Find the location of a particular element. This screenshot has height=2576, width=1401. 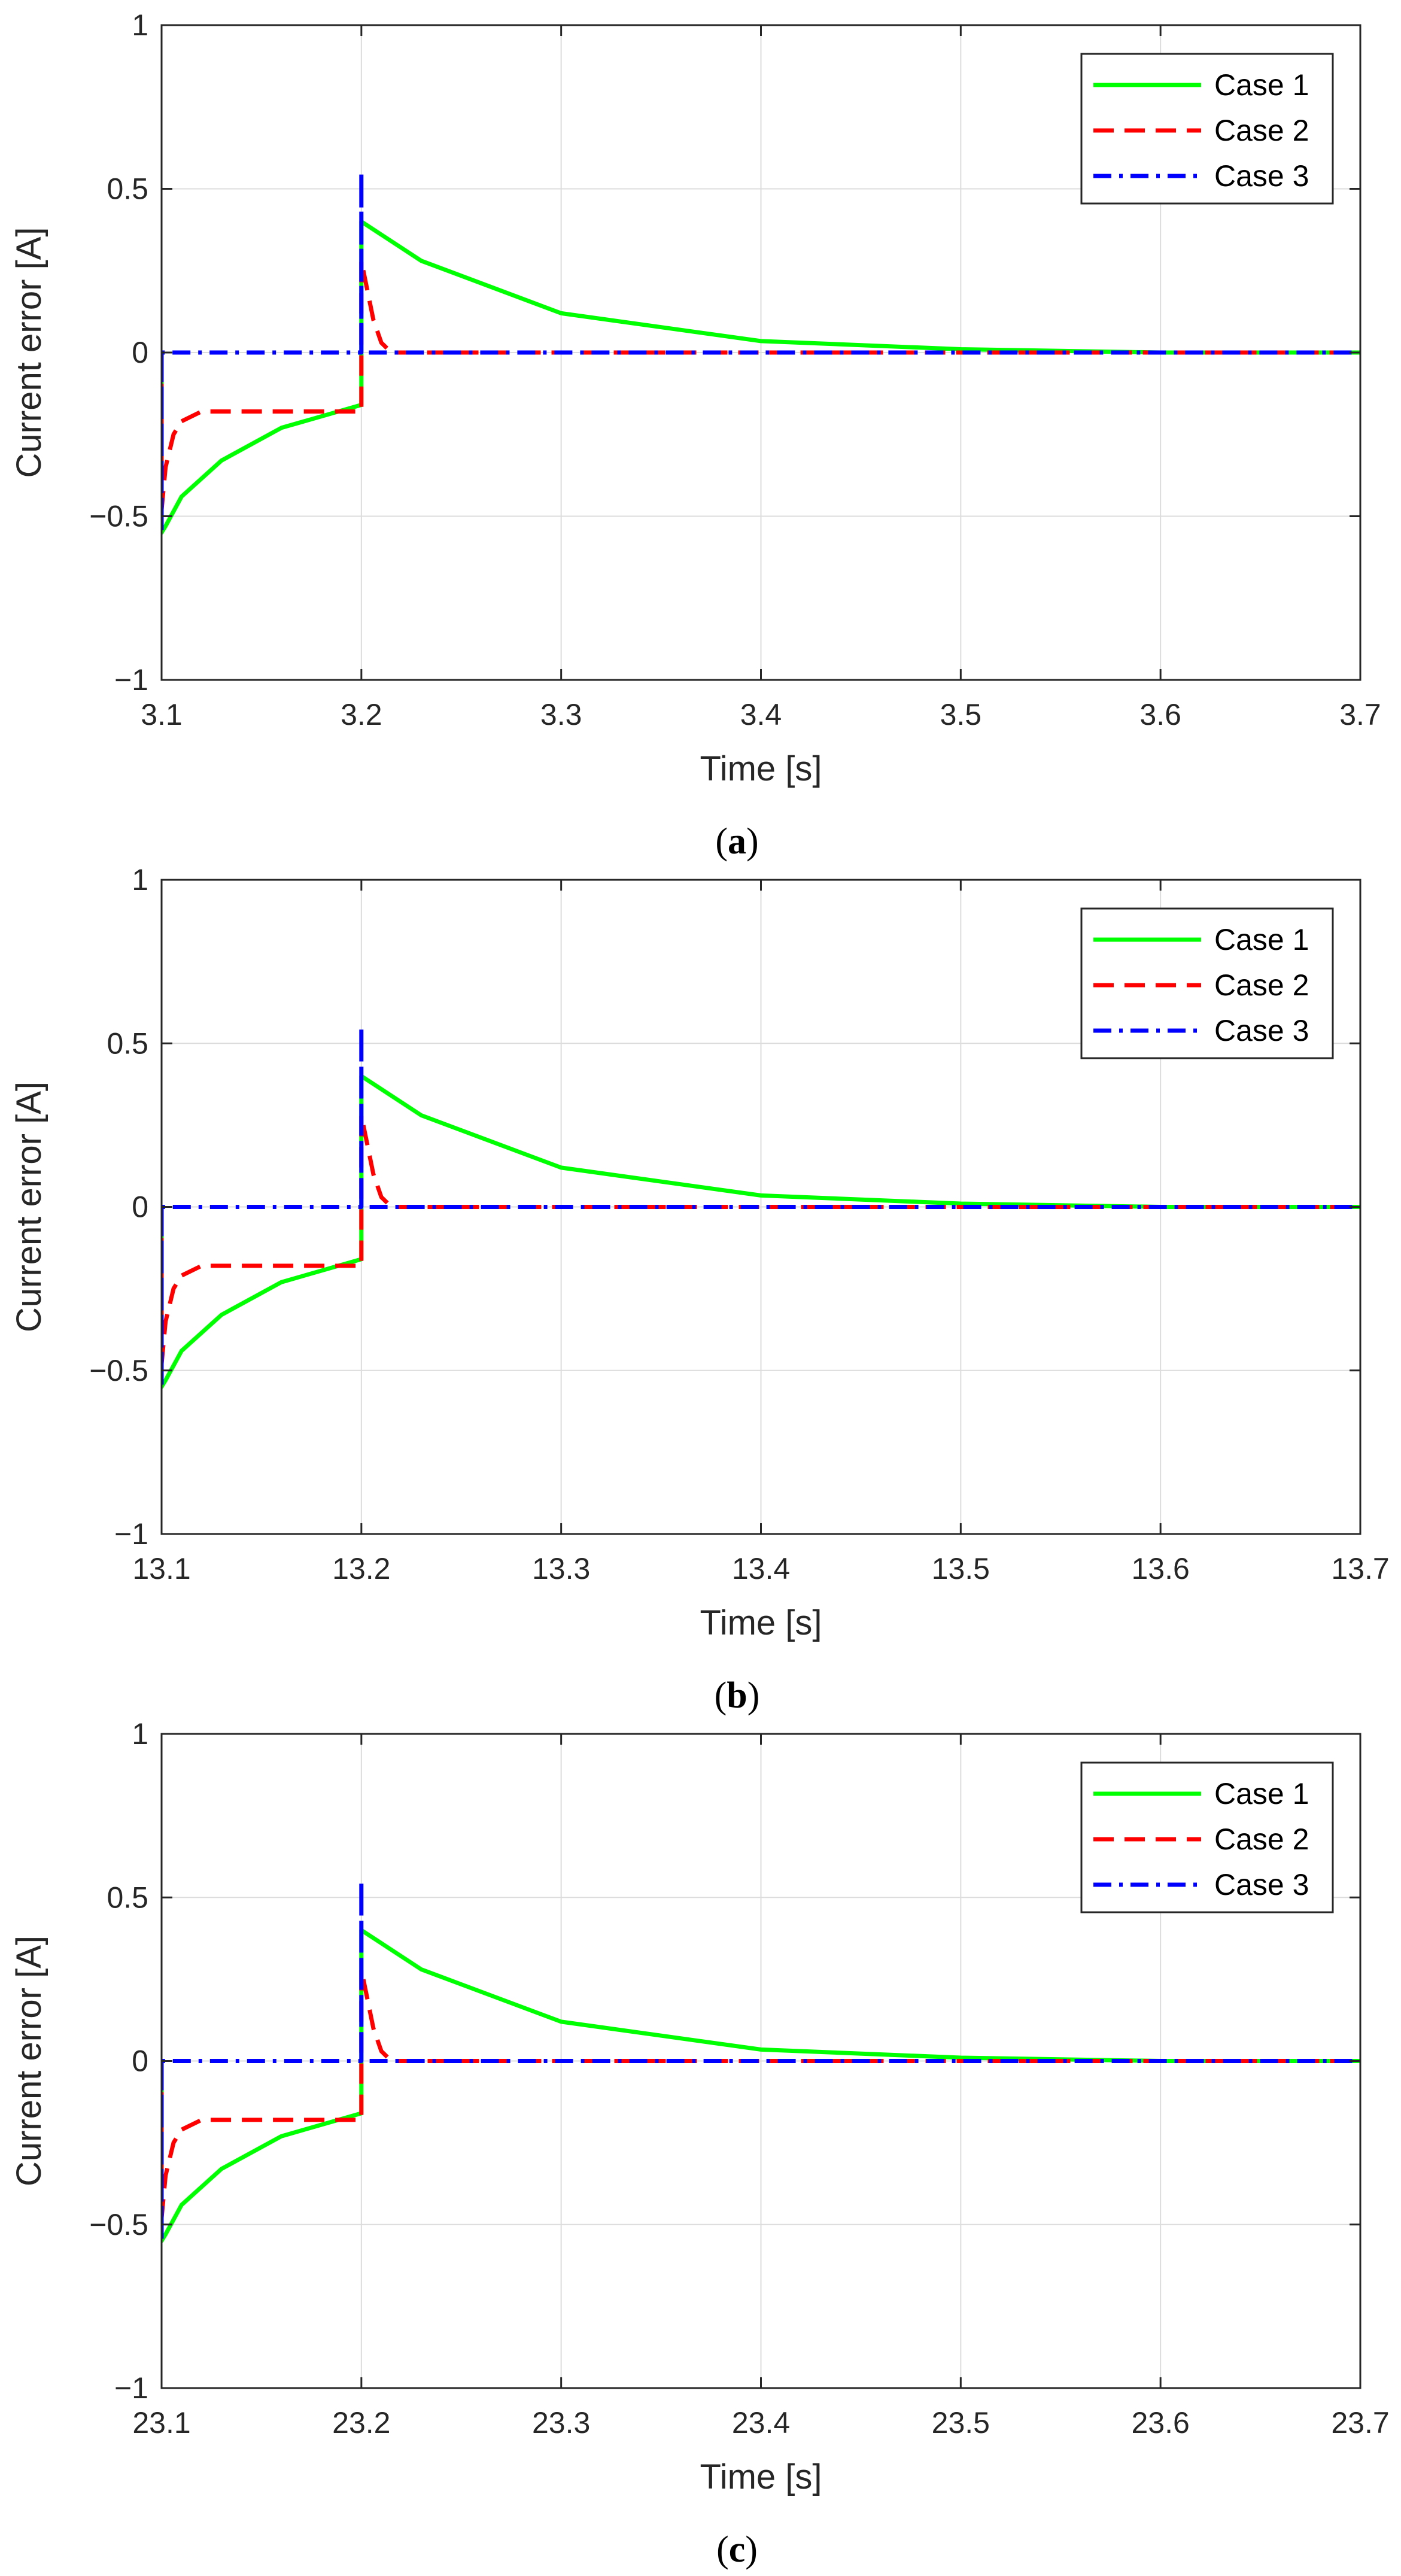

panel-caption: (c) is located at coordinates (737, 2549).